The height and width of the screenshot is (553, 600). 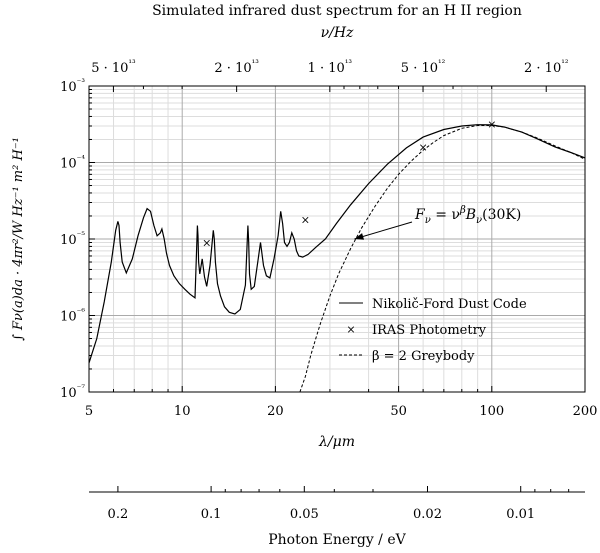 I want to click on annotation-arrow, so click(x=383, y=230).